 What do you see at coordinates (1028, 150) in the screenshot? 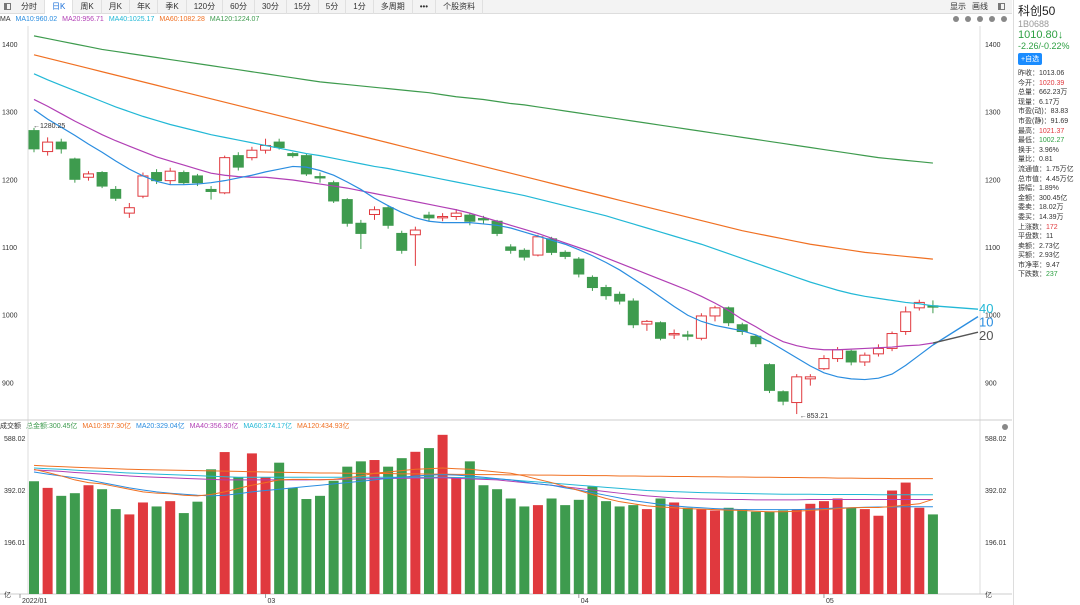
I see `stat-label: 换手：` at bounding box center [1028, 150].